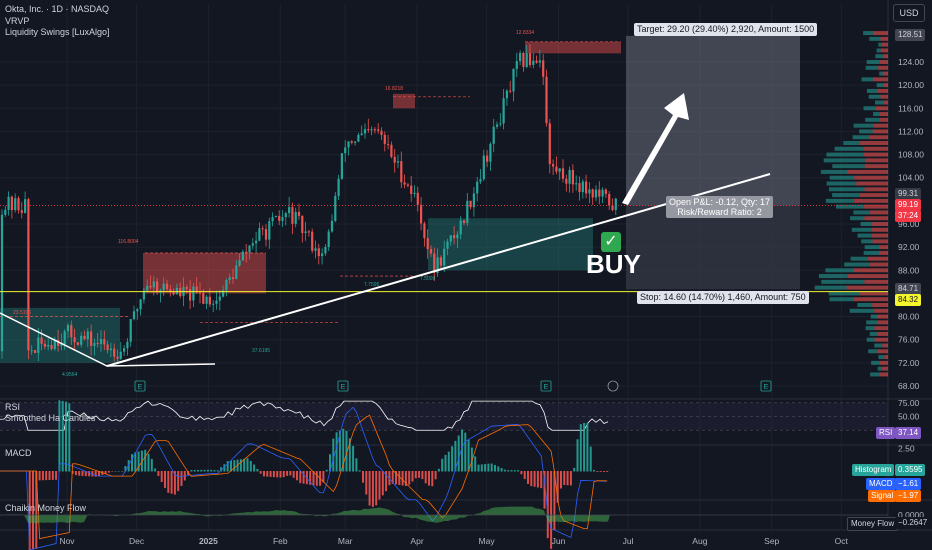  Describe the element at coordinates (911, 62) in the screenshot. I see `y-tick-label: 124.00` at that location.